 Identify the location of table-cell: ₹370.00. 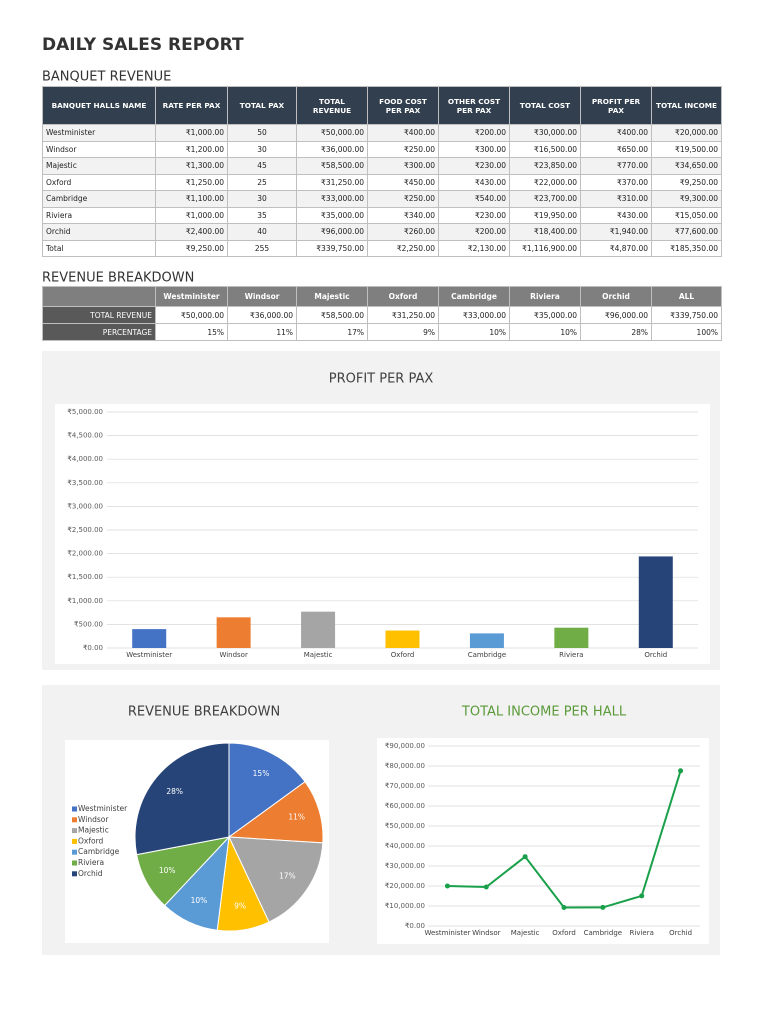
(616, 182).